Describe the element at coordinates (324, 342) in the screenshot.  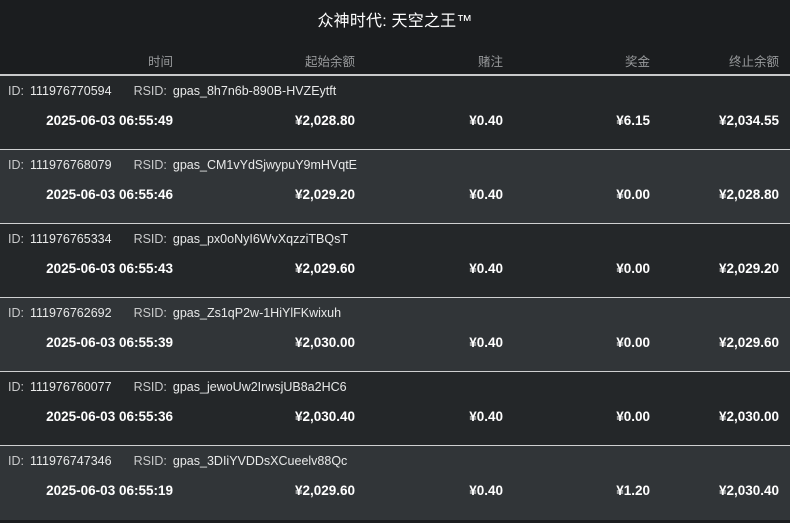
I see `cell-start-balance: ¥2,030.00` at that location.